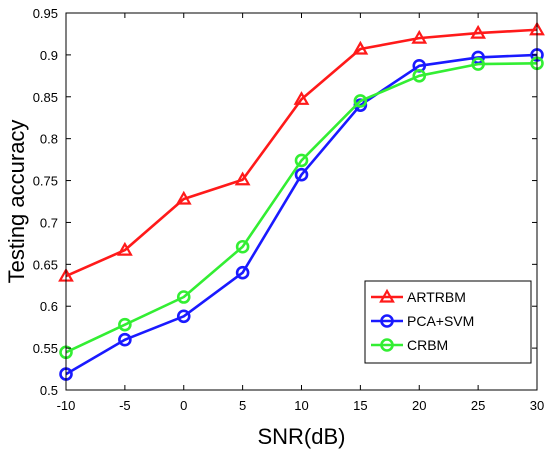 Image resolution: width=550 pixels, height=455 pixels. What do you see at coordinates (45, 97) in the screenshot?
I see `y-tick-label: 0.85` at bounding box center [45, 97].